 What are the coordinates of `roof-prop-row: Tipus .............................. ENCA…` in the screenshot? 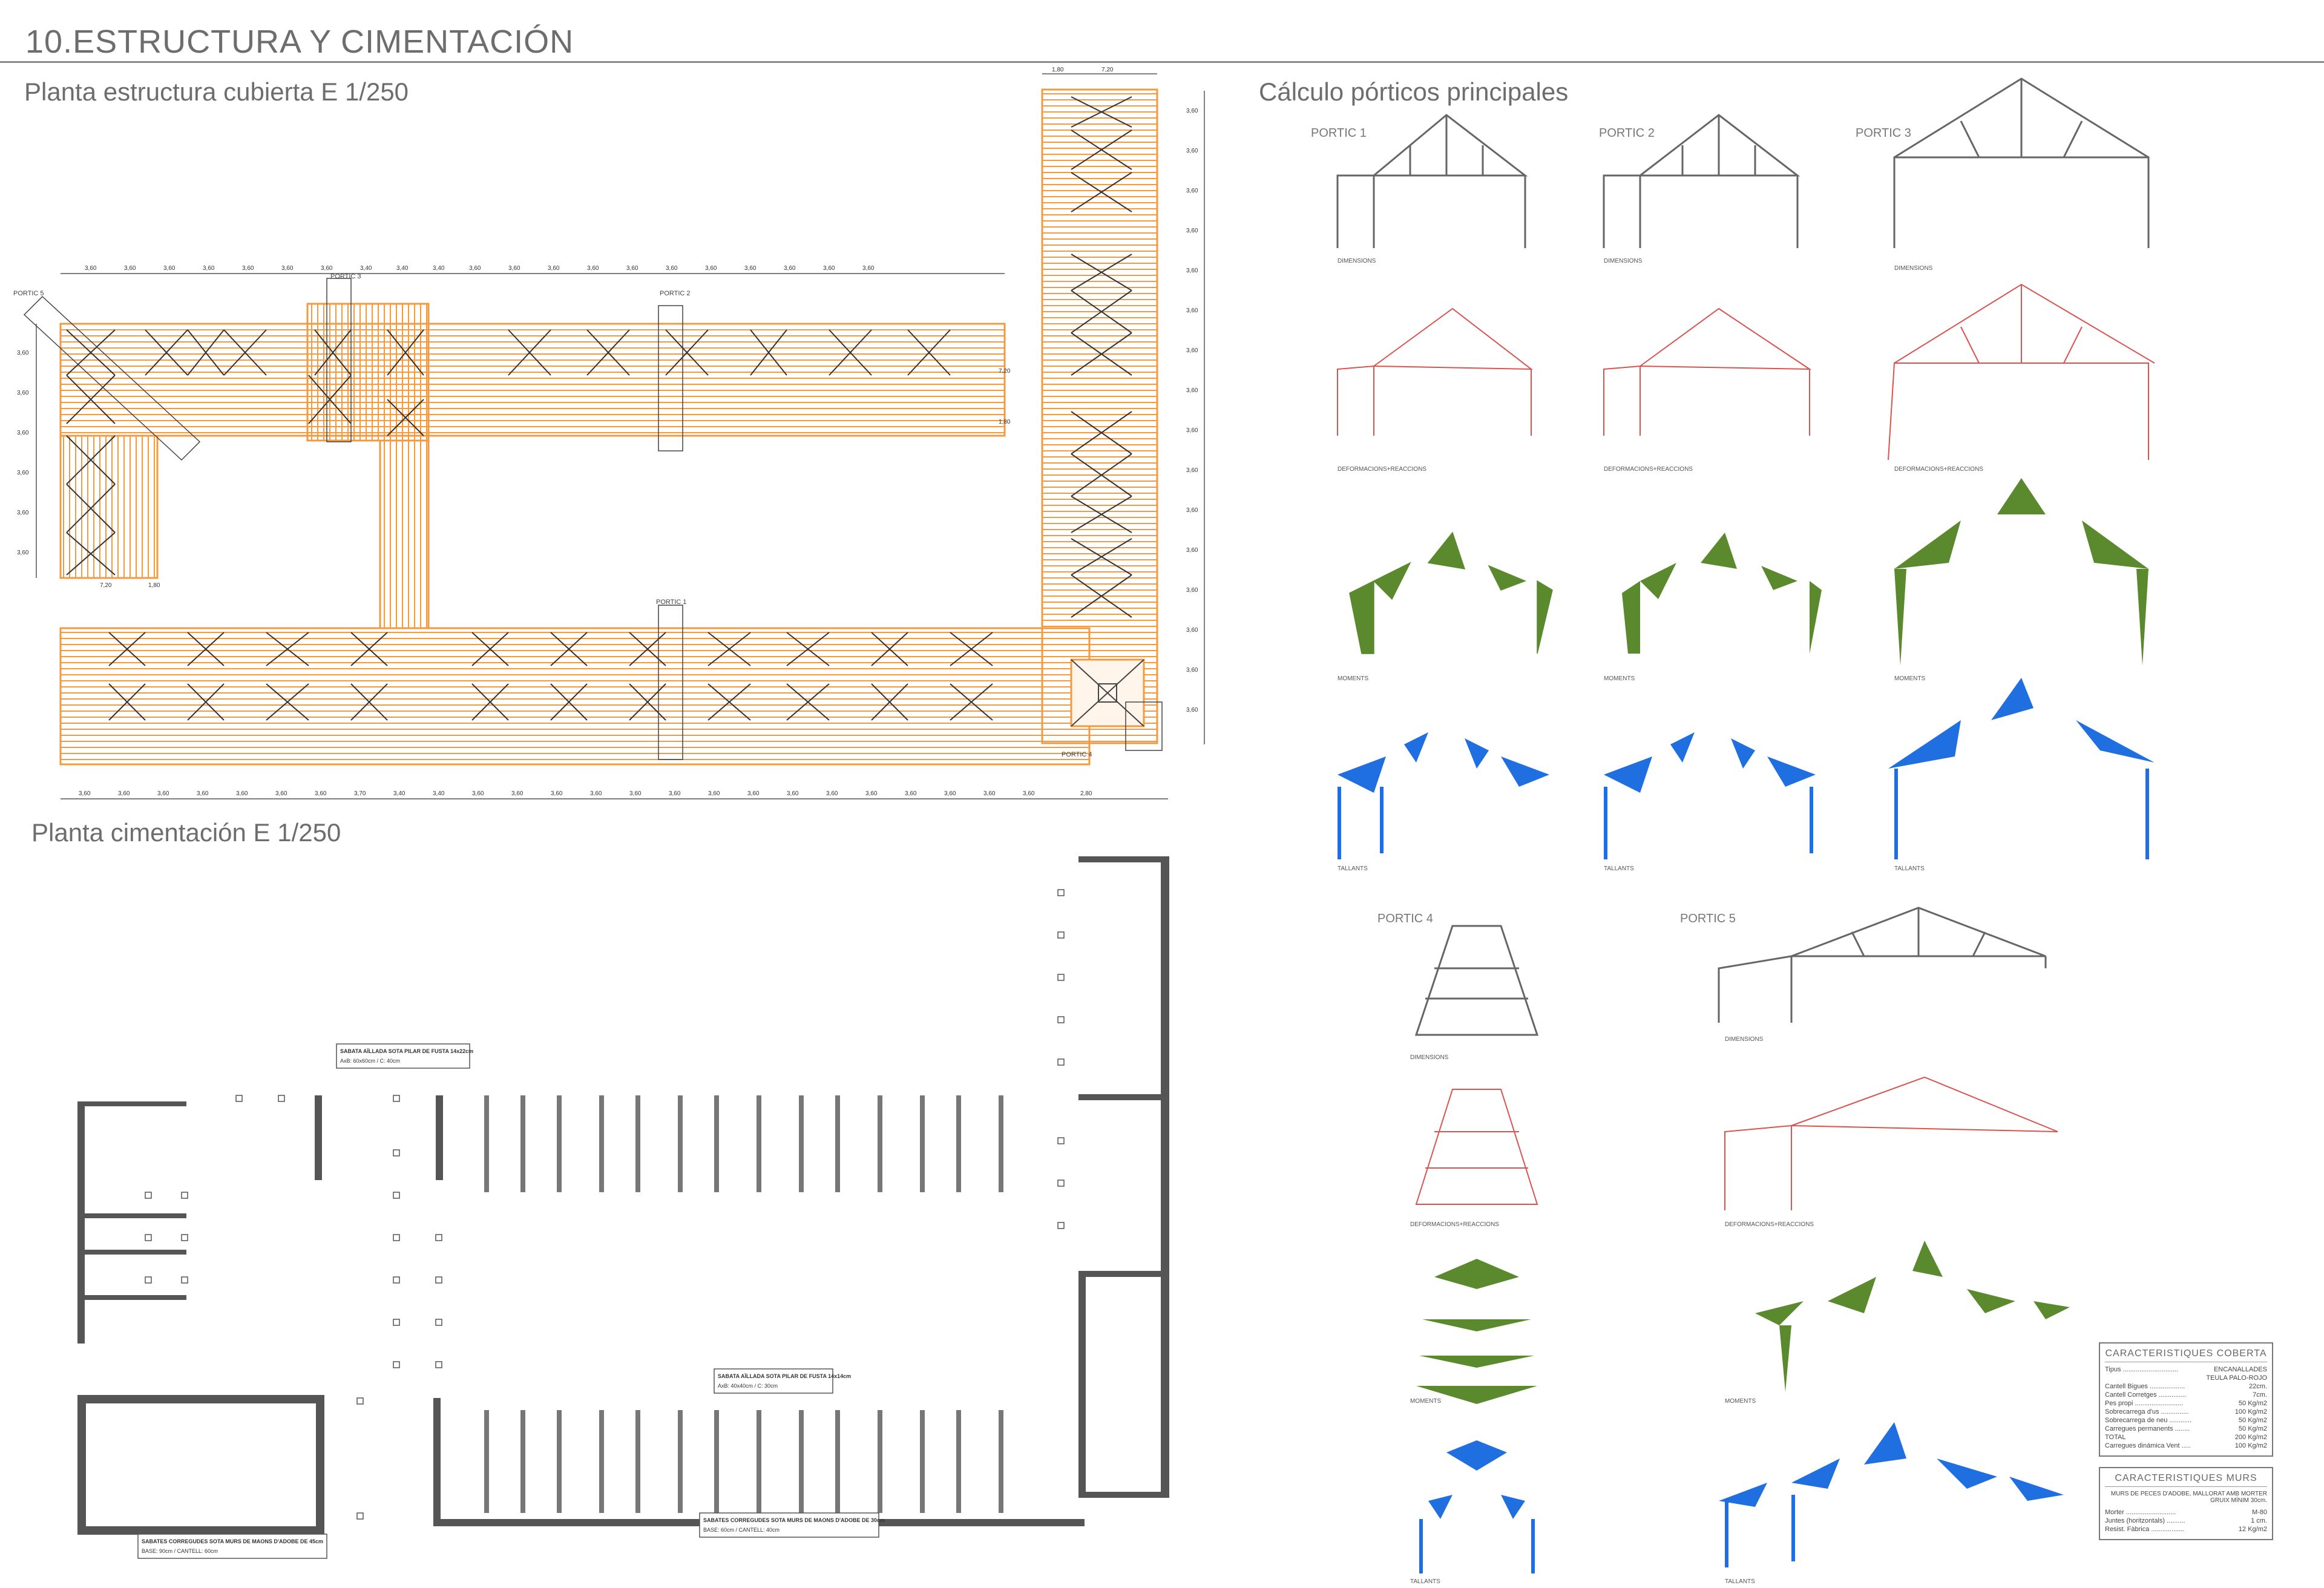 It's located at (2186, 1370).